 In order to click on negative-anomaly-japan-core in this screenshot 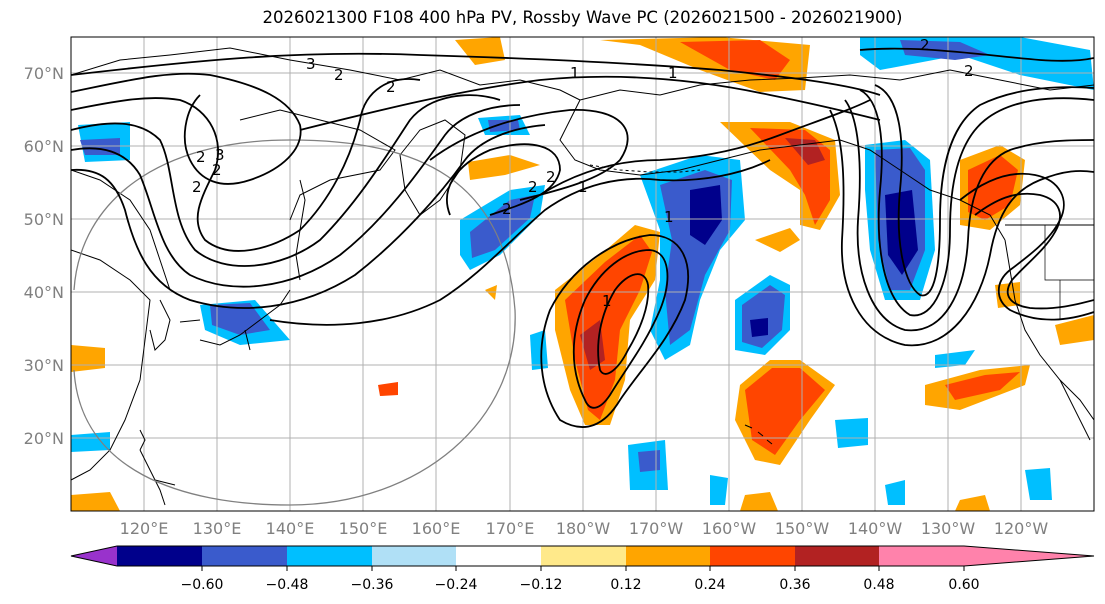, I will do `click(240, 319)`.